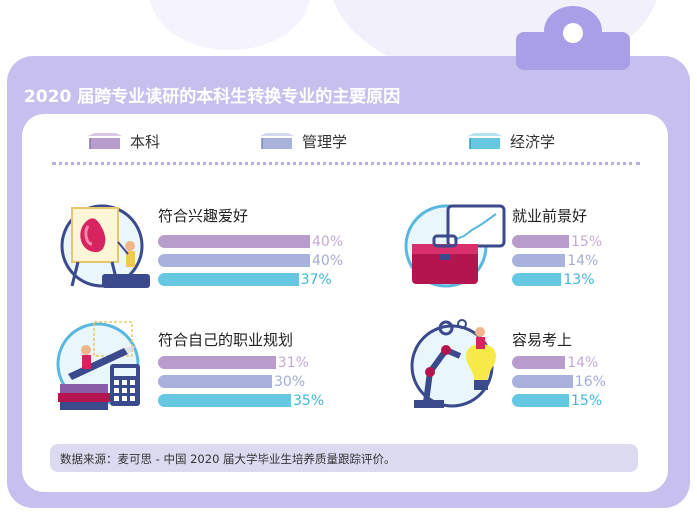 The width and height of the screenshot is (697, 522). Describe the element at coordinates (290, 382) in the screenshot. I see `data-label: 30%` at that location.